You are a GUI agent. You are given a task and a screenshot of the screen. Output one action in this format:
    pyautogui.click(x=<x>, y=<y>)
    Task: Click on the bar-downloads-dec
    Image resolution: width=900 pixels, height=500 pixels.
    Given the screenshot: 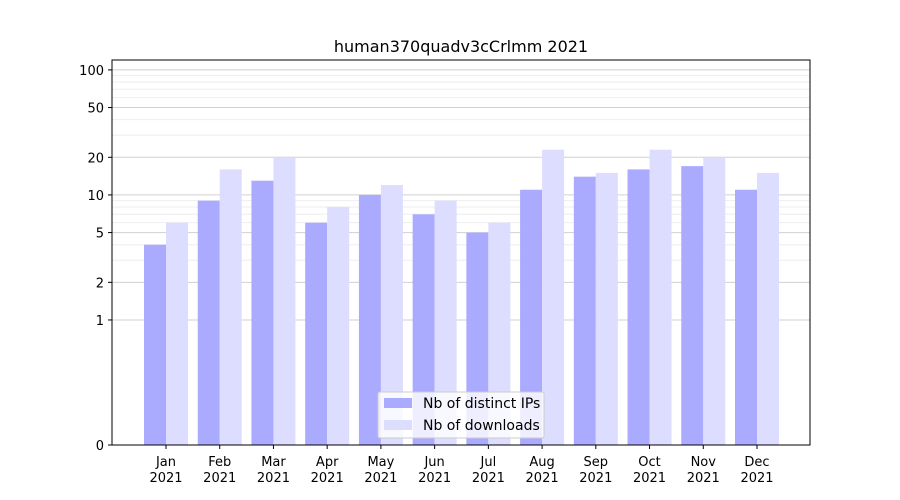 What is the action you would take?
    pyautogui.click(x=768, y=308)
    